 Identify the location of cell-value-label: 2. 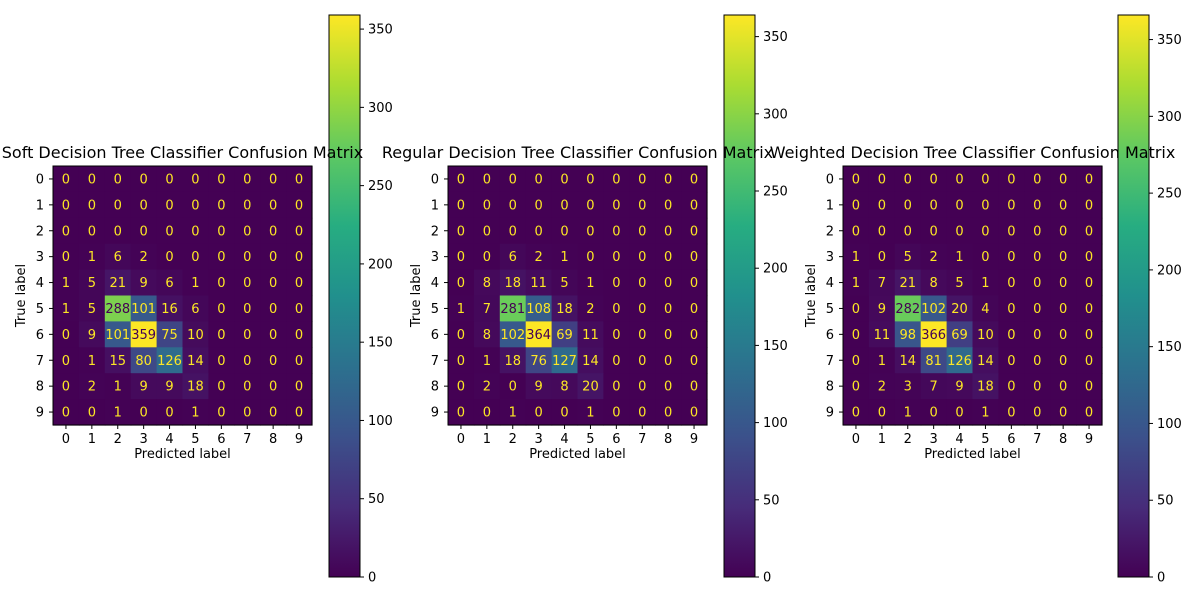
(934, 257).